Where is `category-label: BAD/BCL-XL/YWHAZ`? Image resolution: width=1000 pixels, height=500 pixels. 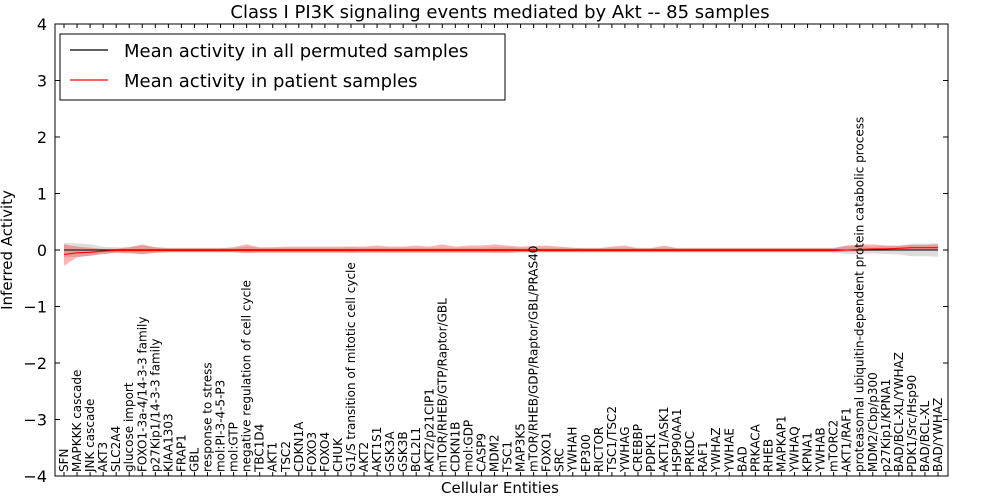 category-label: BAD/BCL-XL/YWHAZ is located at coordinates (899, 412).